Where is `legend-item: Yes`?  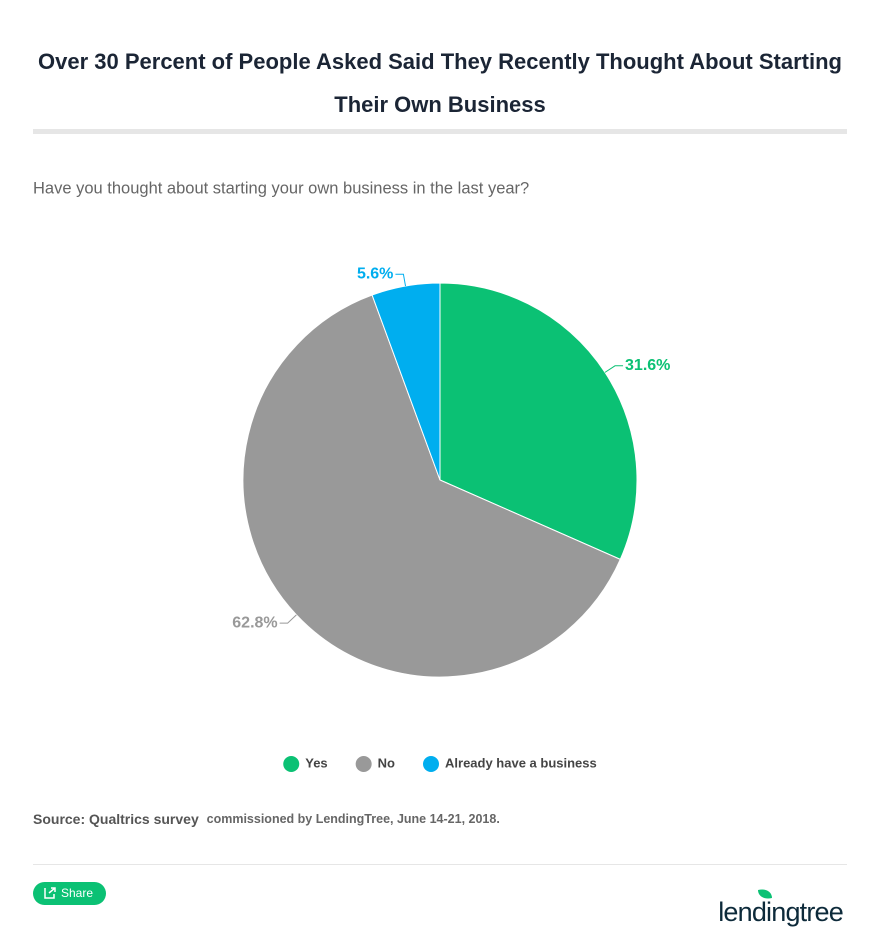 legend-item: Yes is located at coordinates (305, 763).